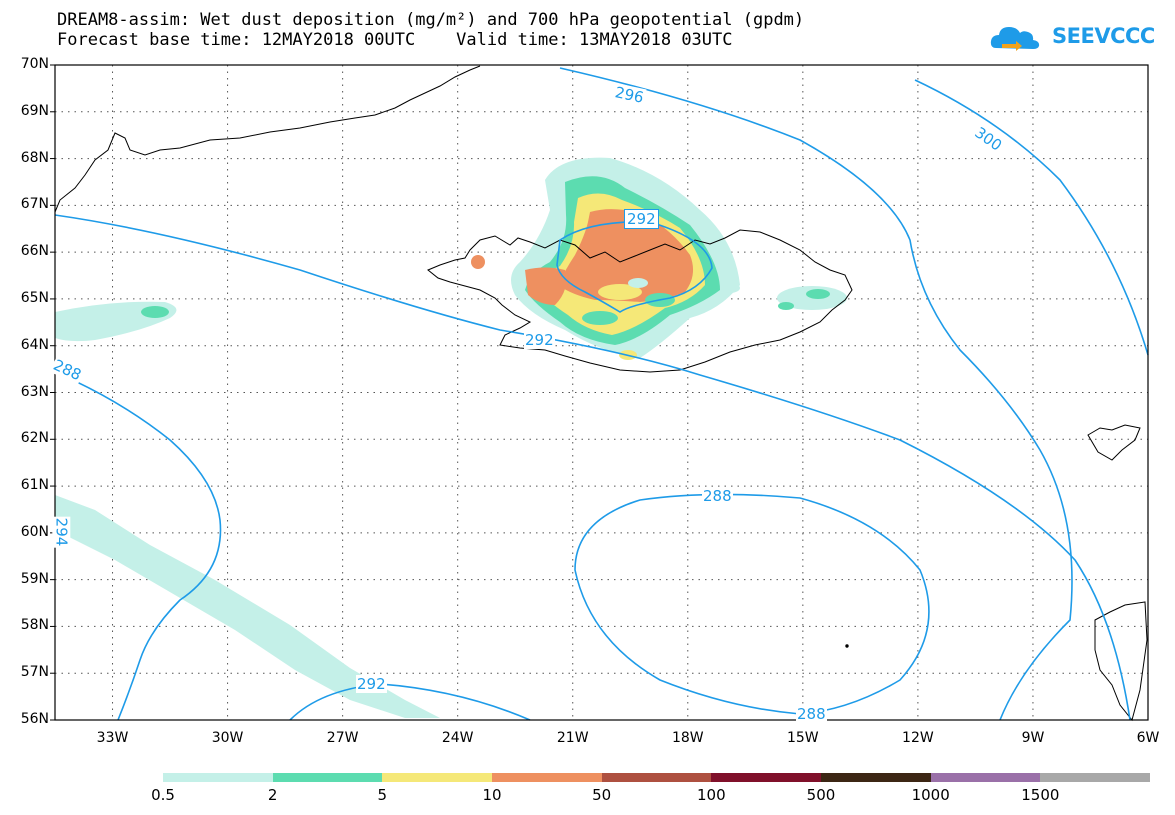  What do you see at coordinates (34, 344) in the screenshot?
I see `lat-label: 64N` at bounding box center [34, 344].